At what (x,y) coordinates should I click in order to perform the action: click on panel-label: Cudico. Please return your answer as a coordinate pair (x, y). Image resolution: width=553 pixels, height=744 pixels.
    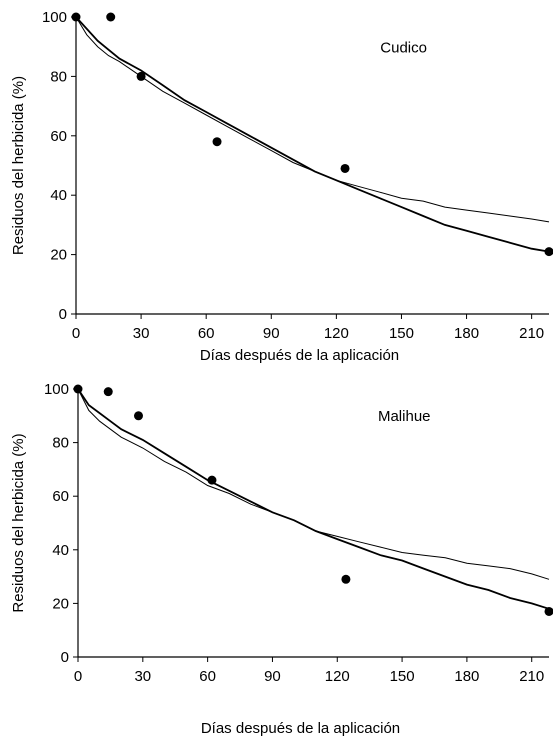
    Looking at the image, I should click on (403, 48).